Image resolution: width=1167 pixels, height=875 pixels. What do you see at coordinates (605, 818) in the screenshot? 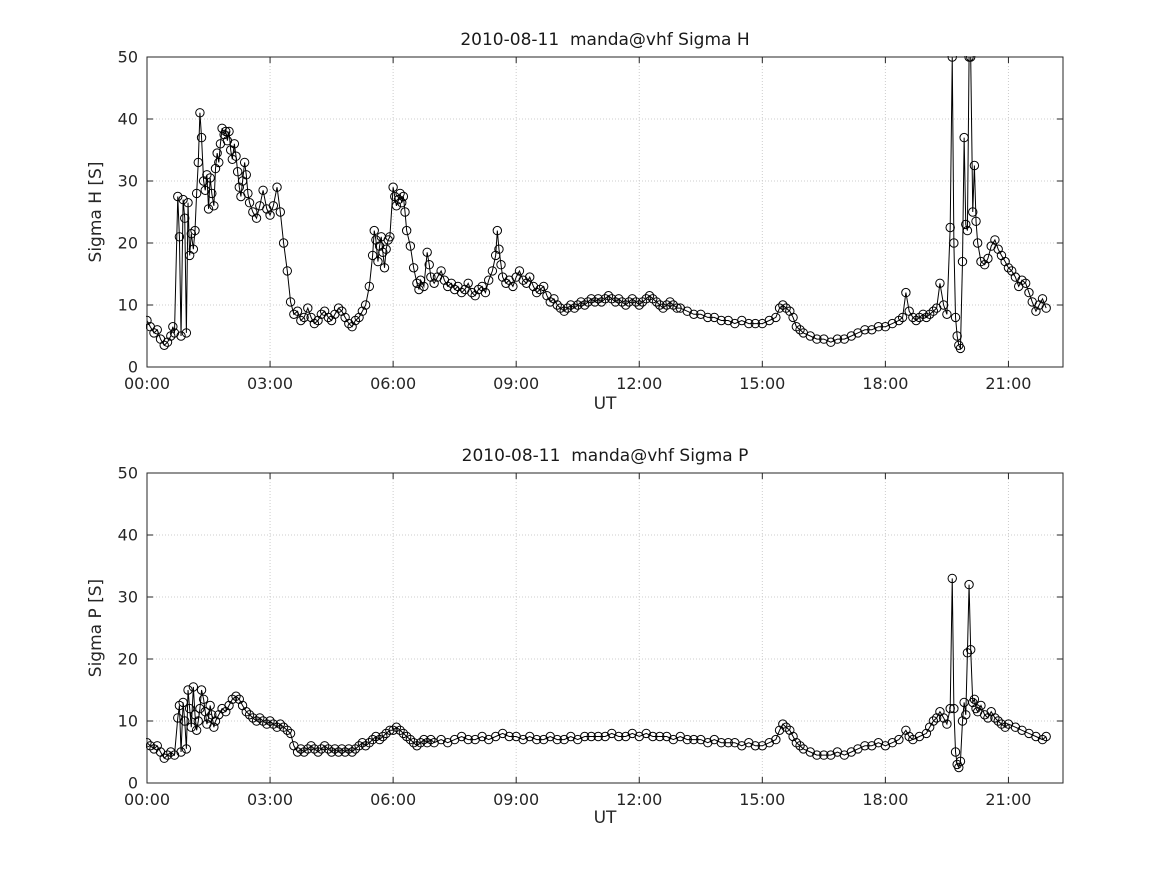
I see `sigma-p-x-axis-label: UT` at bounding box center [605, 818].